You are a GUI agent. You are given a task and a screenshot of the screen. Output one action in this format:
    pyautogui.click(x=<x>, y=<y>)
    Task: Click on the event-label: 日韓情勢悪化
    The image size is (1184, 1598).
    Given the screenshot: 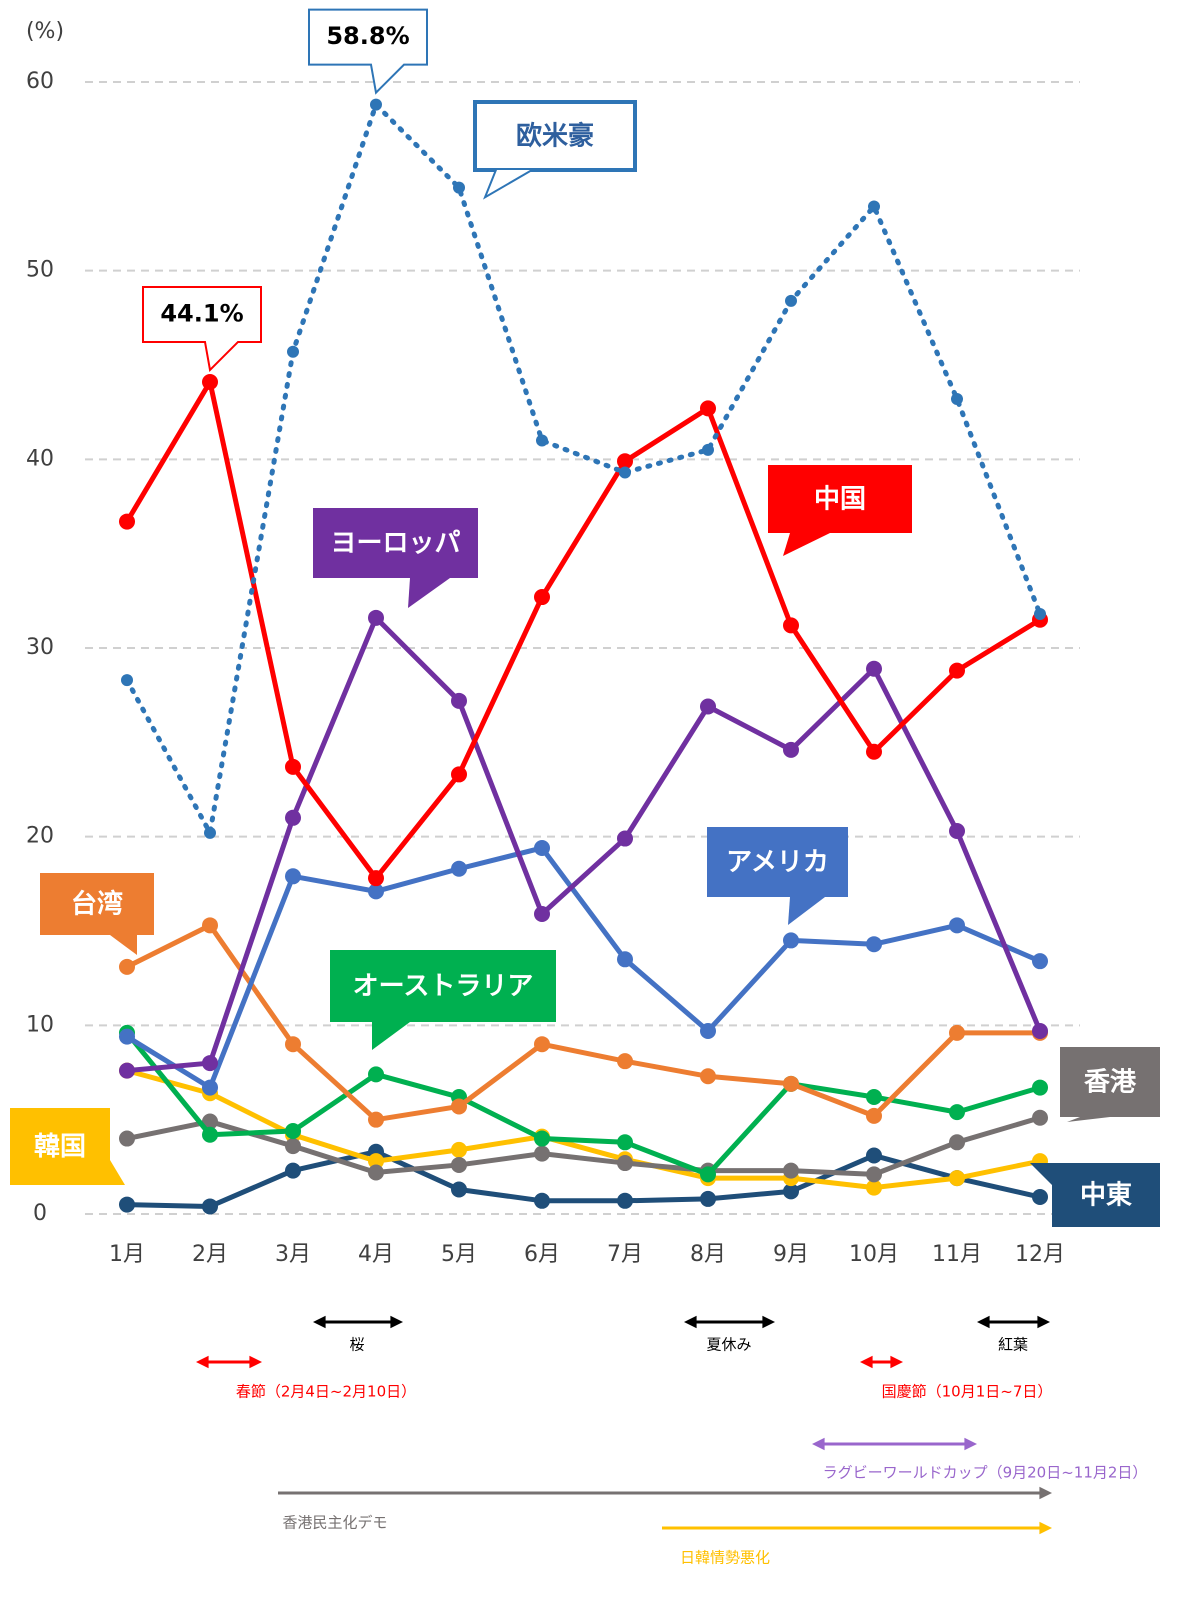 What is the action you would take?
    pyautogui.click(x=725, y=1558)
    